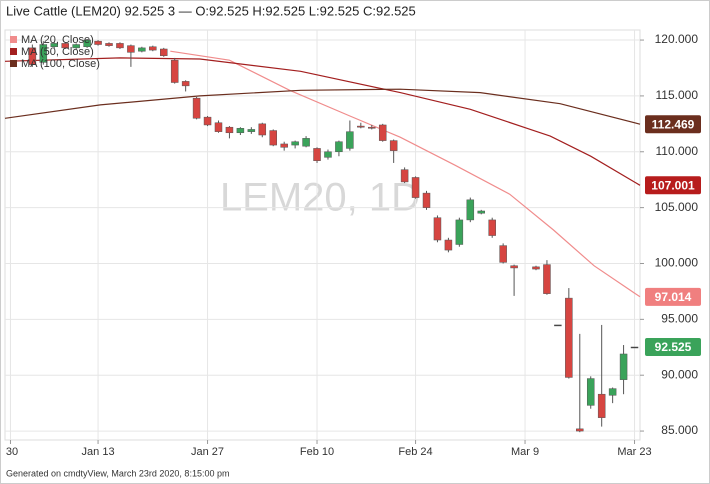  Describe the element at coordinates (677, 263) in the screenshot. I see `y-tick-label: 100.000` at that location.